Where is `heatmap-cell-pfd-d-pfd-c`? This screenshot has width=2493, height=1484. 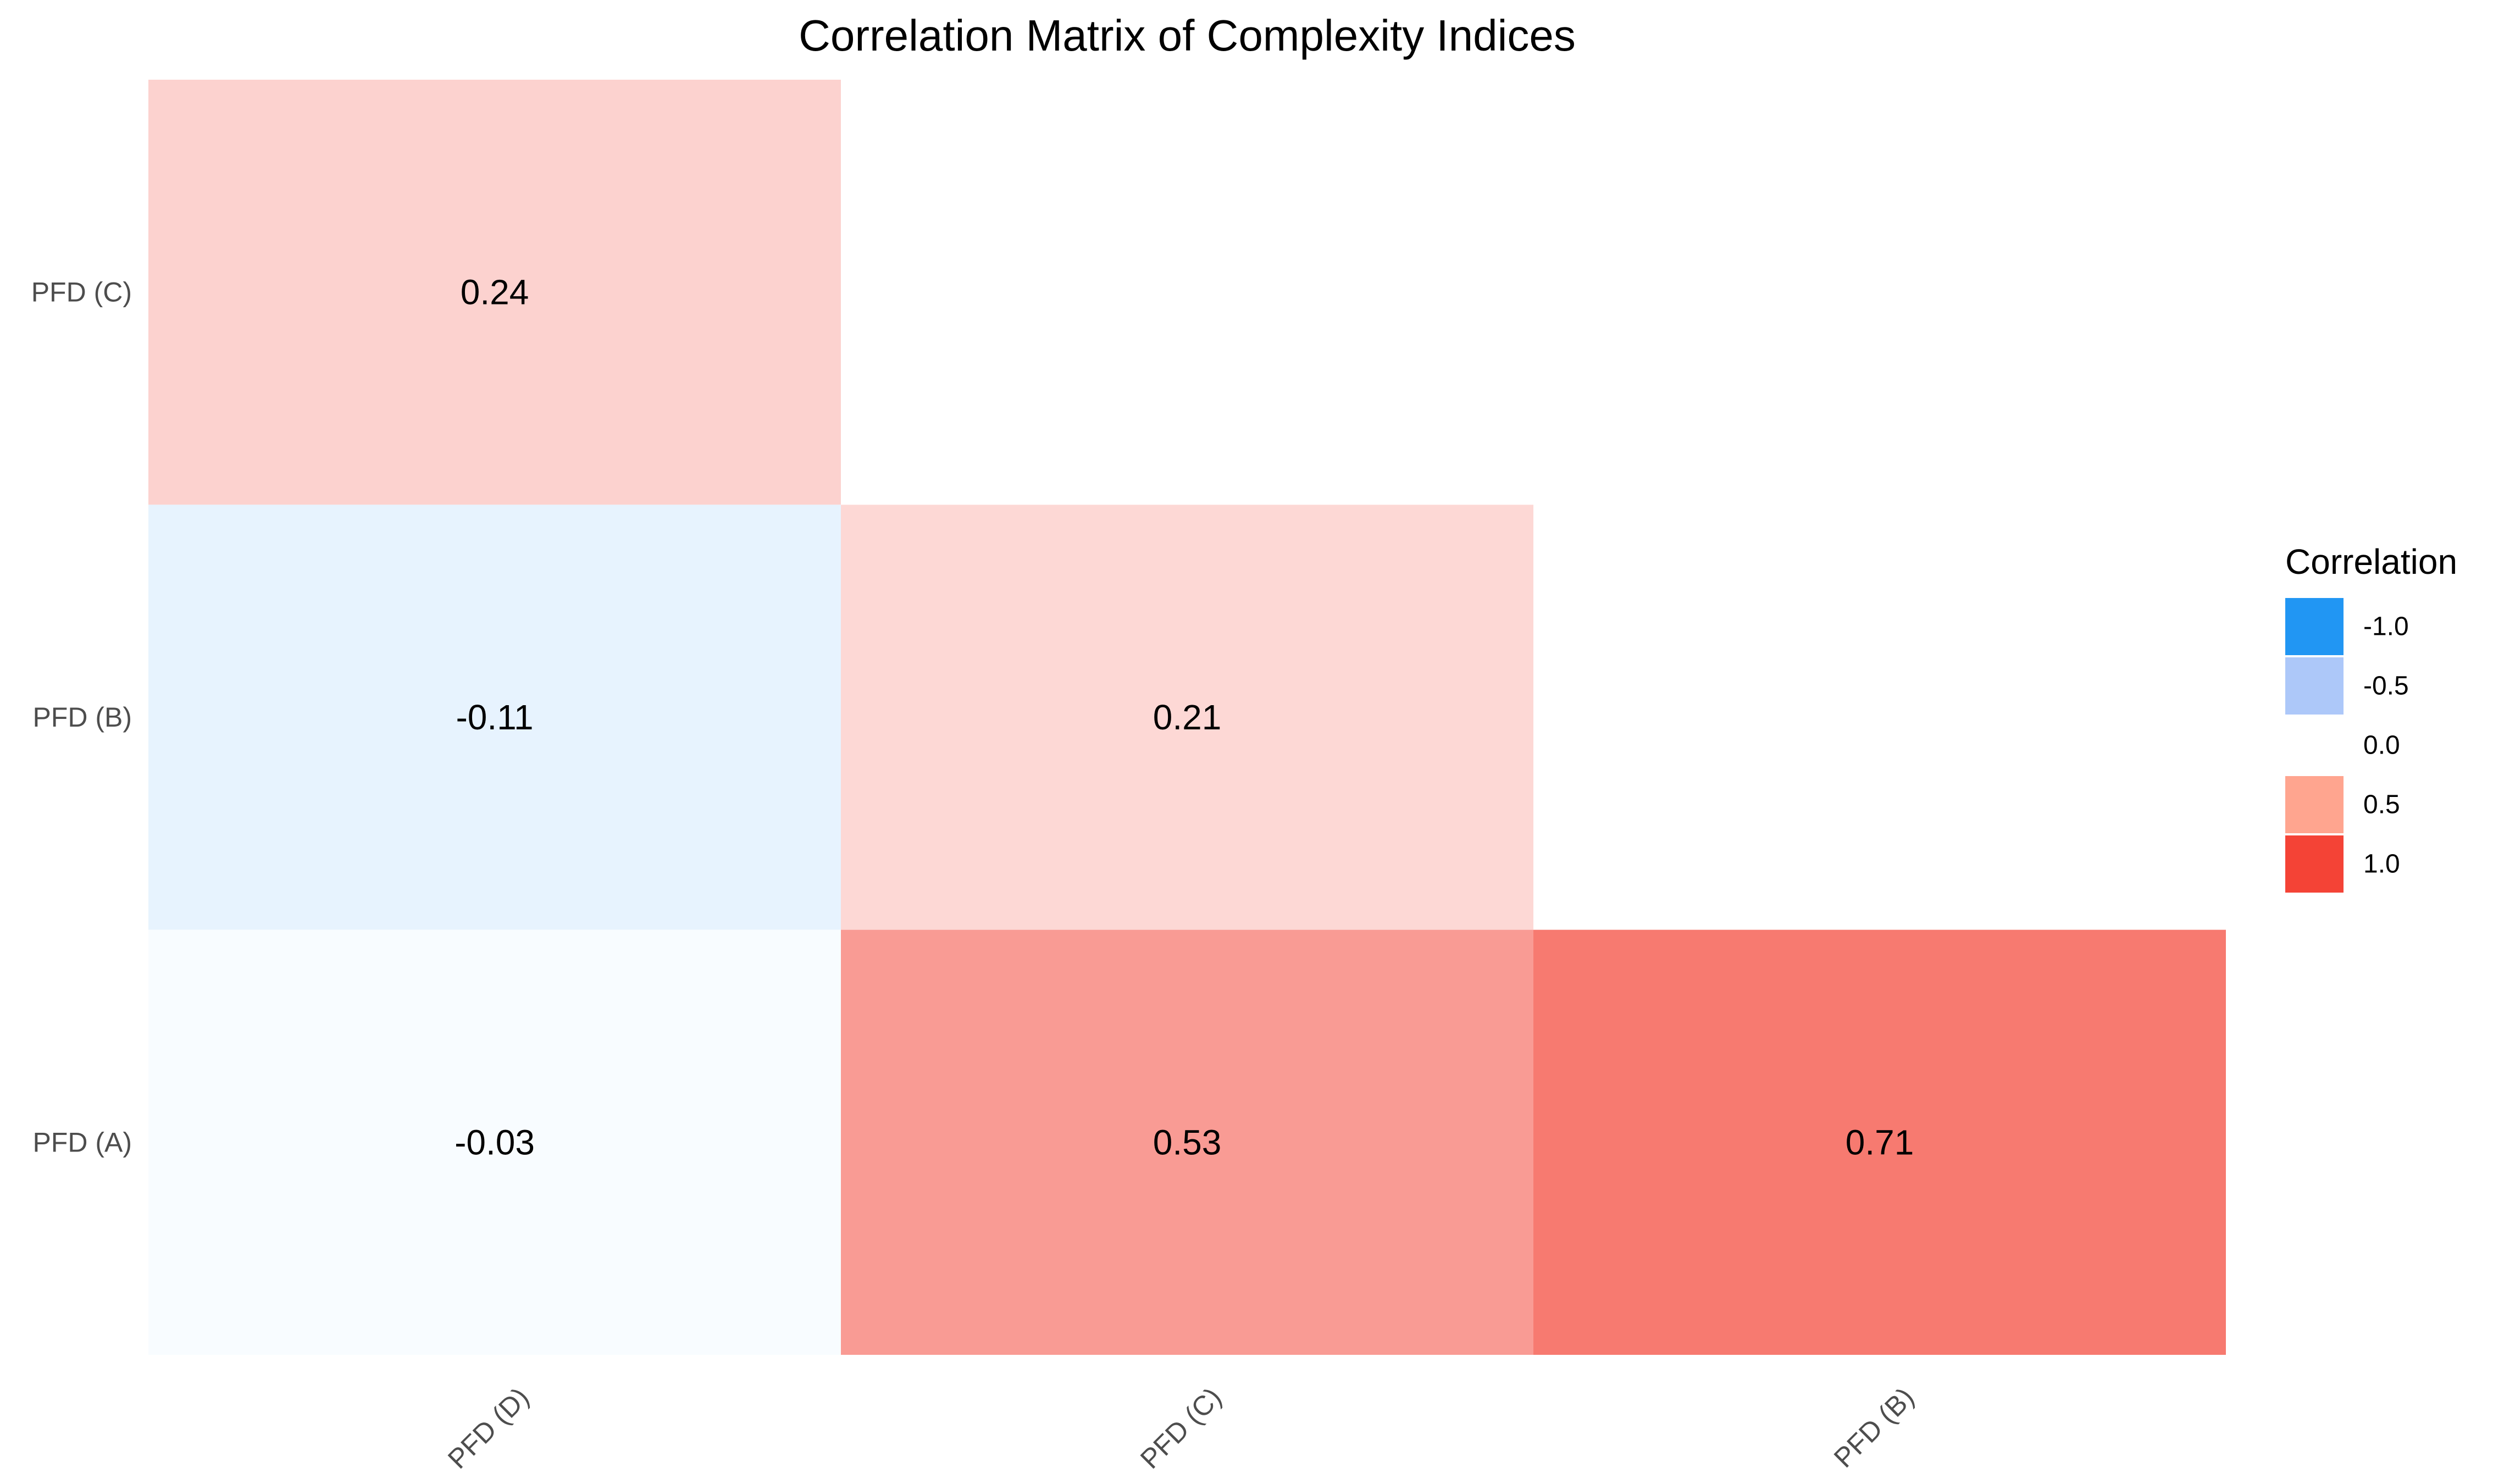
heatmap-cell-pfd-d-pfd-c is located at coordinates (495, 292).